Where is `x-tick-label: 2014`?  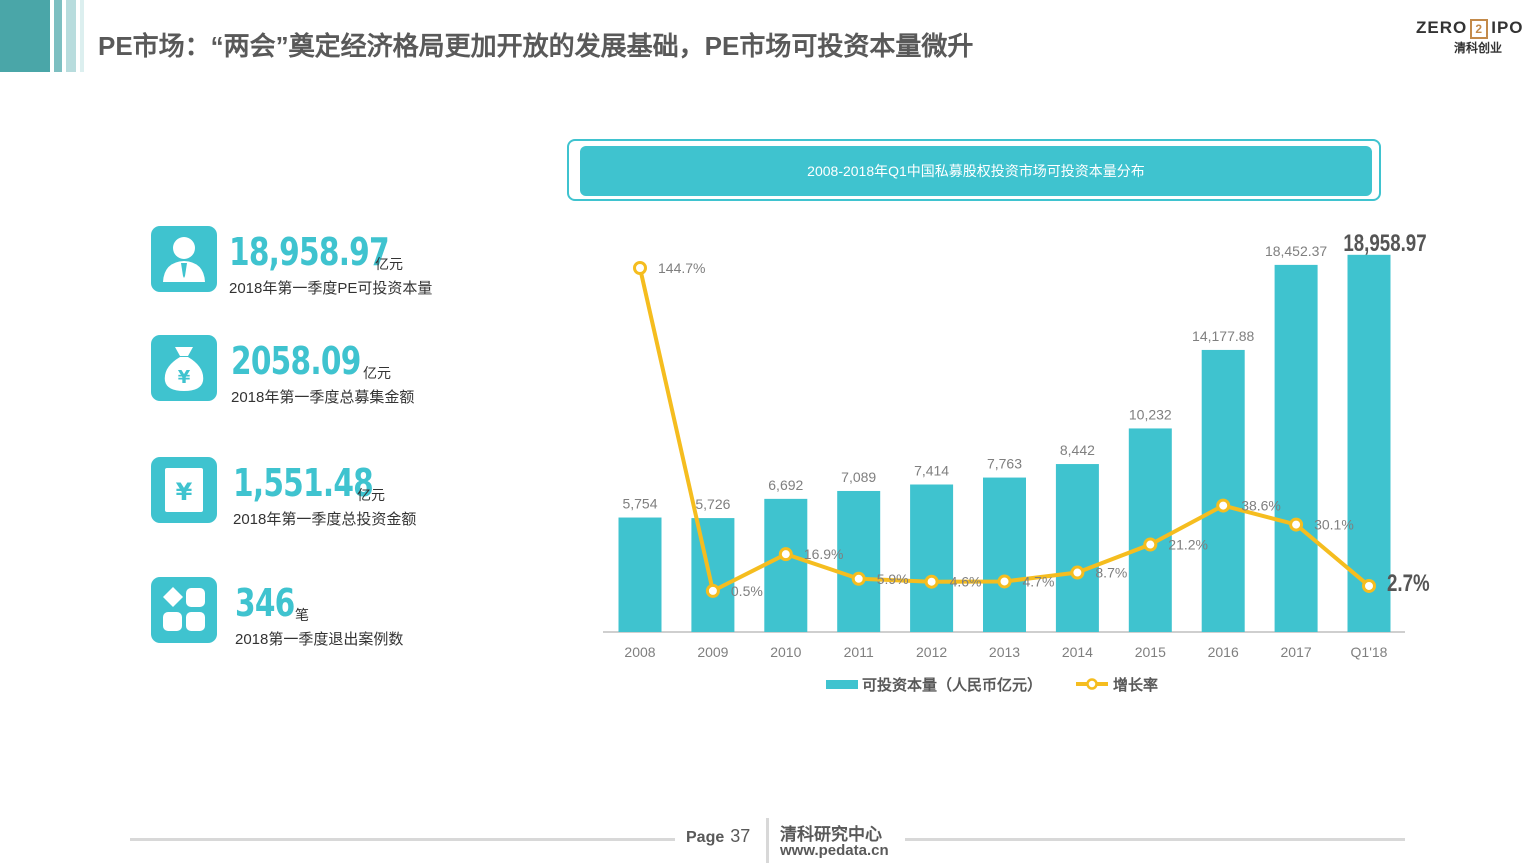
x-tick-label: 2014 is located at coordinates (1077, 652).